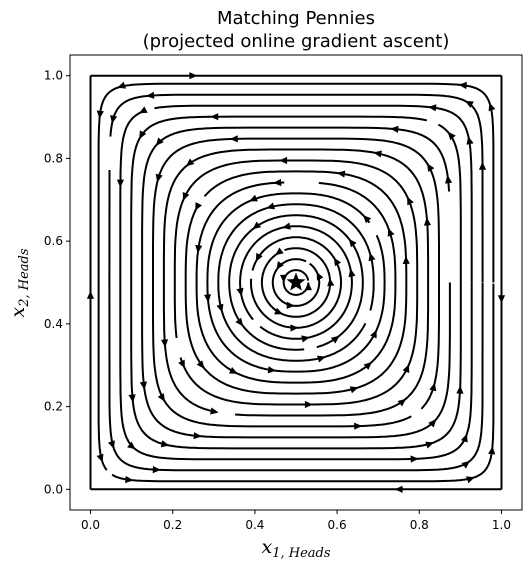 The image size is (532, 569). What do you see at coordinates (90, 525) in the screenshot?
I see `x-tick-label: 0.0` at bounding box center [90, 525].